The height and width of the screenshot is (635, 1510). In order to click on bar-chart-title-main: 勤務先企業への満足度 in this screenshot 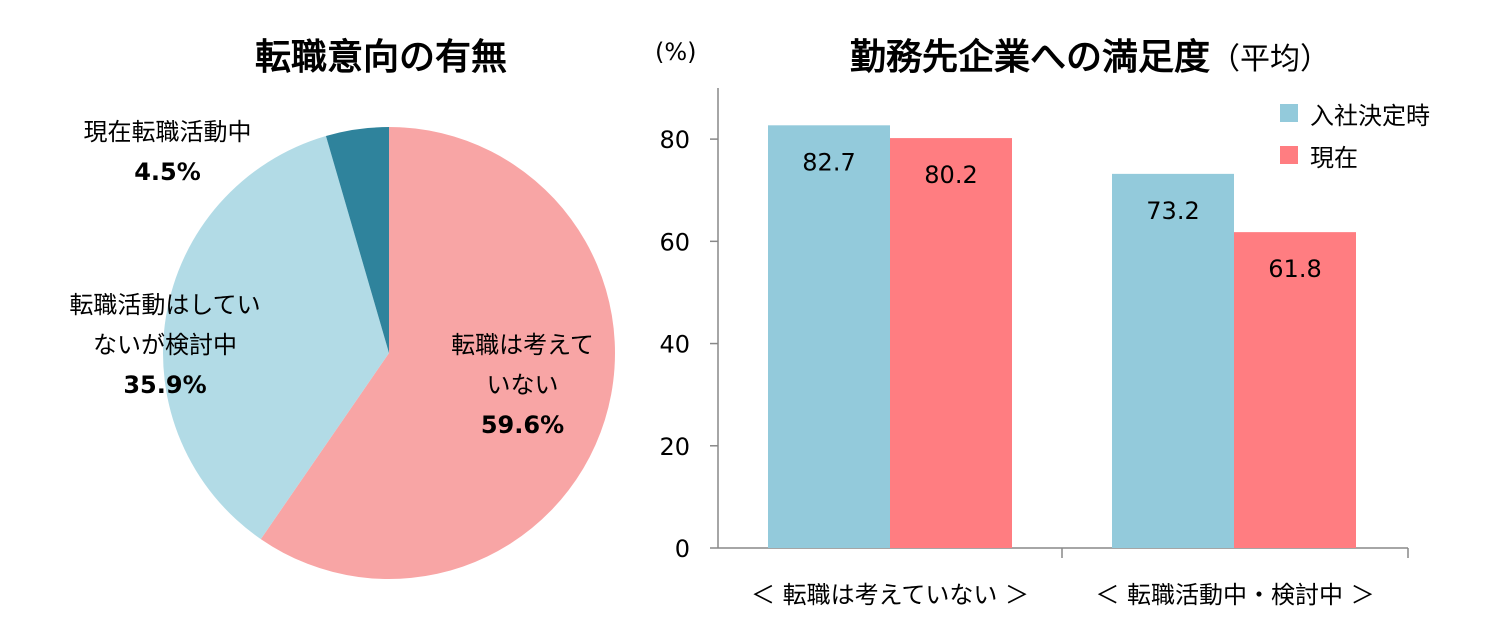, I will do `click(1030, 57)`.